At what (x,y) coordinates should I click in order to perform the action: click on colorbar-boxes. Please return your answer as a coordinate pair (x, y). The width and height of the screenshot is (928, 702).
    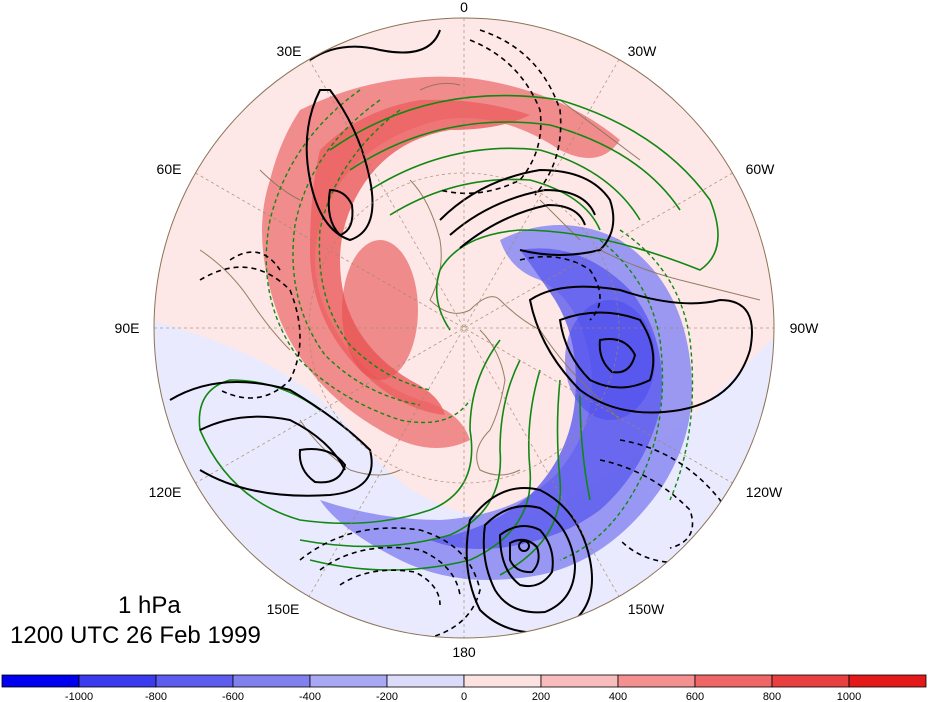
    Looking at the image, I should click on (464, 681).